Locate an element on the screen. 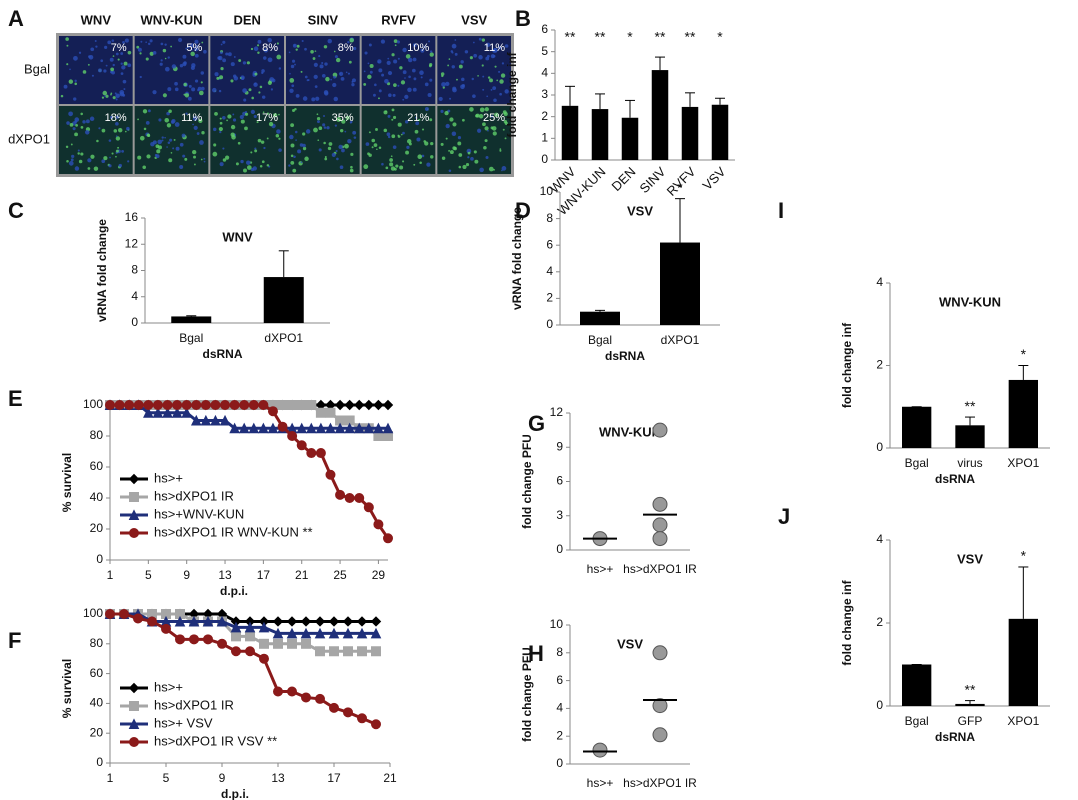 This screenshot has width=1078, height=800. significance: * is located at coordinates (1024, 354).